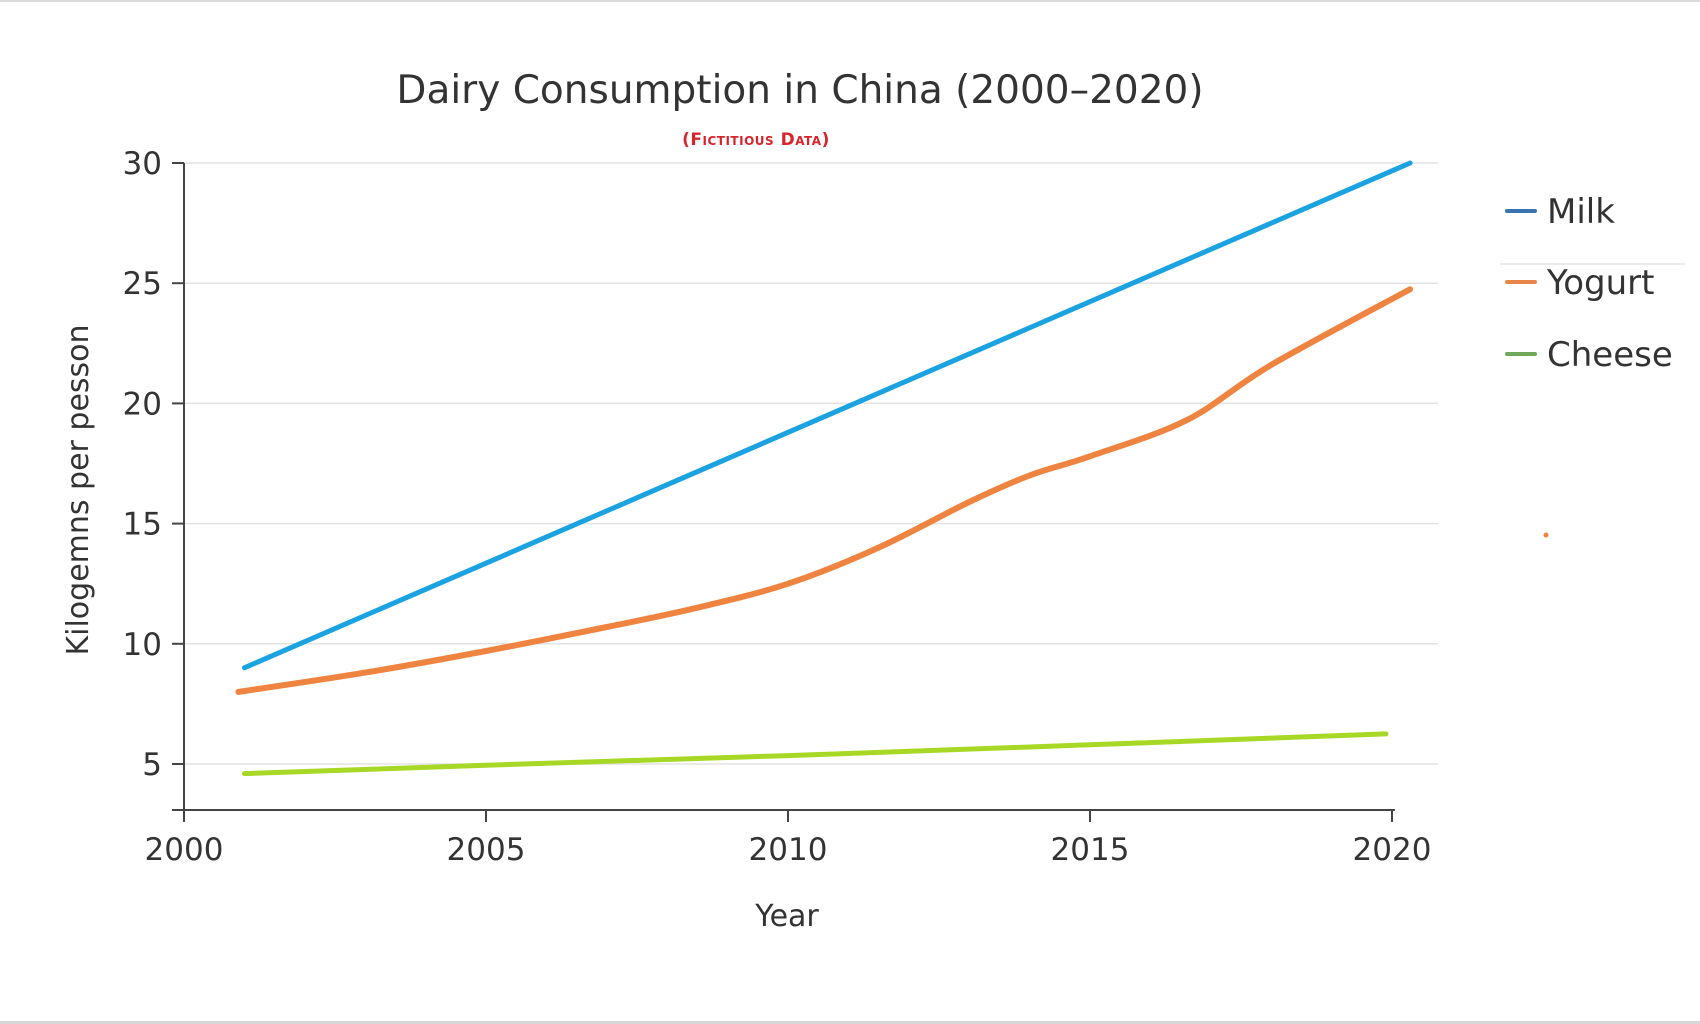  What do you see at coordinates (786, 916) in the screenshot?
I see `x-axis-title: Year` at bounding box center [786, 916].